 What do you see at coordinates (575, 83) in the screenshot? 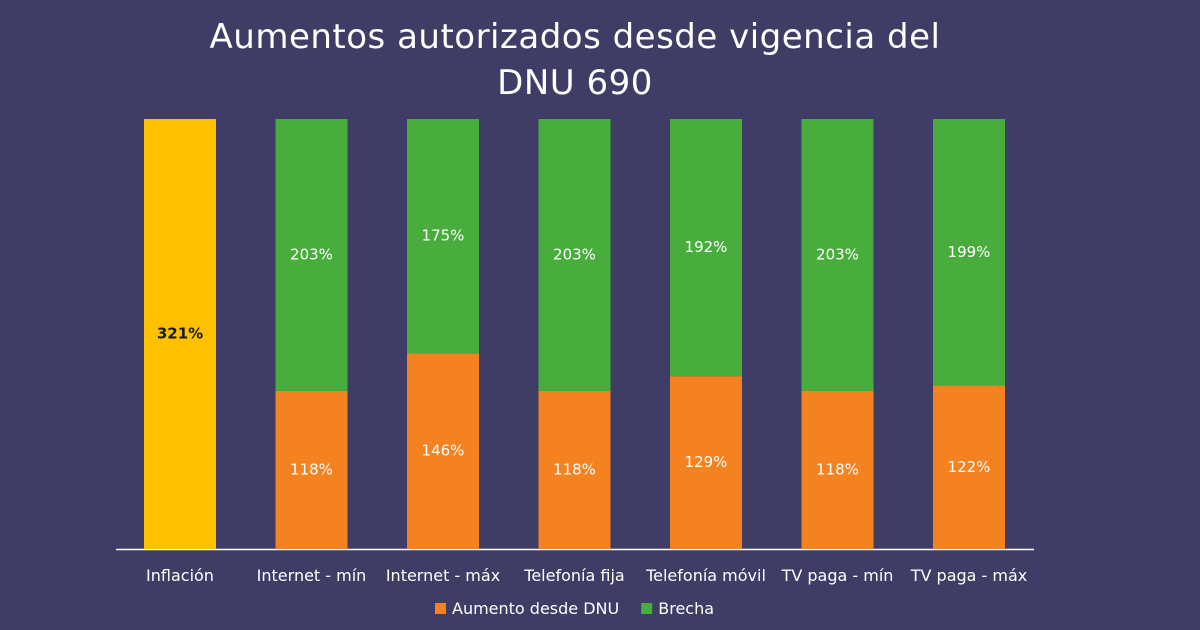
I see `chart-title-line-2: DNU 690` at bounding box center [575, 83].